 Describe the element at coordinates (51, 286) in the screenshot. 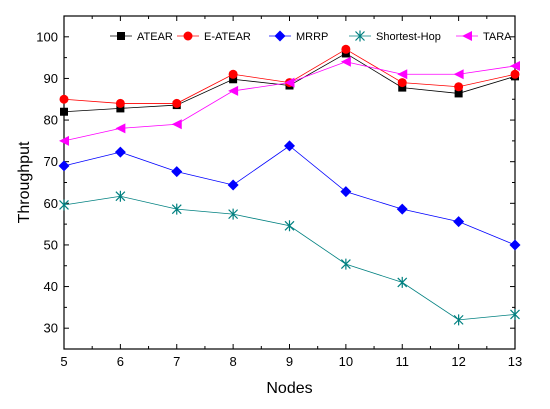

I see `y-tick-label: 40` at that location.